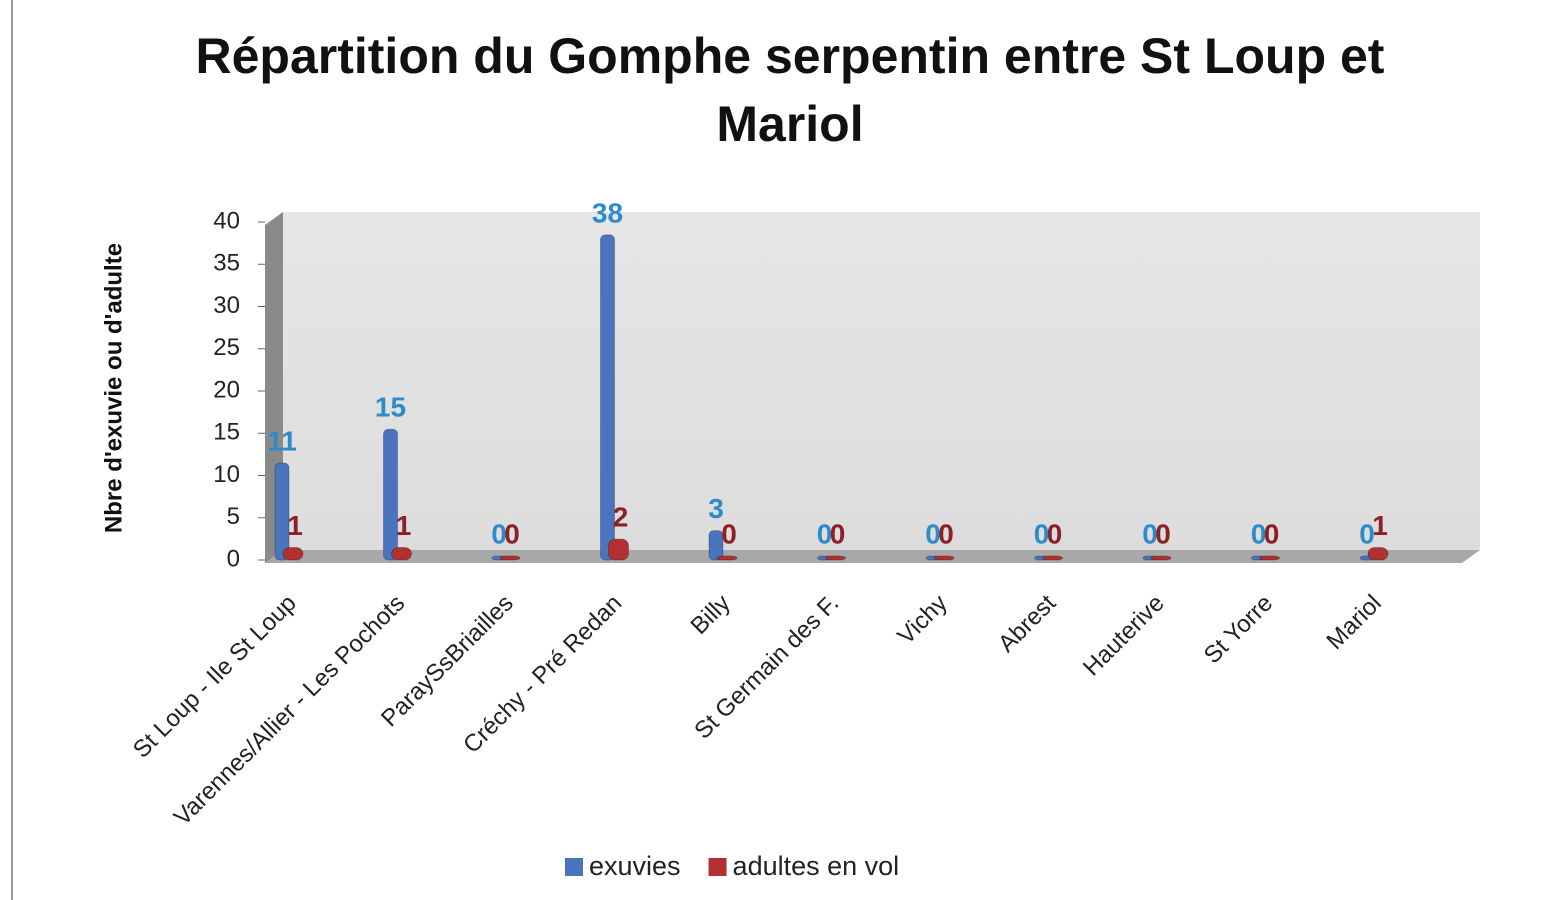 The image size is (1562, 900). I want to click on data-label: 38, so click(607, 212).